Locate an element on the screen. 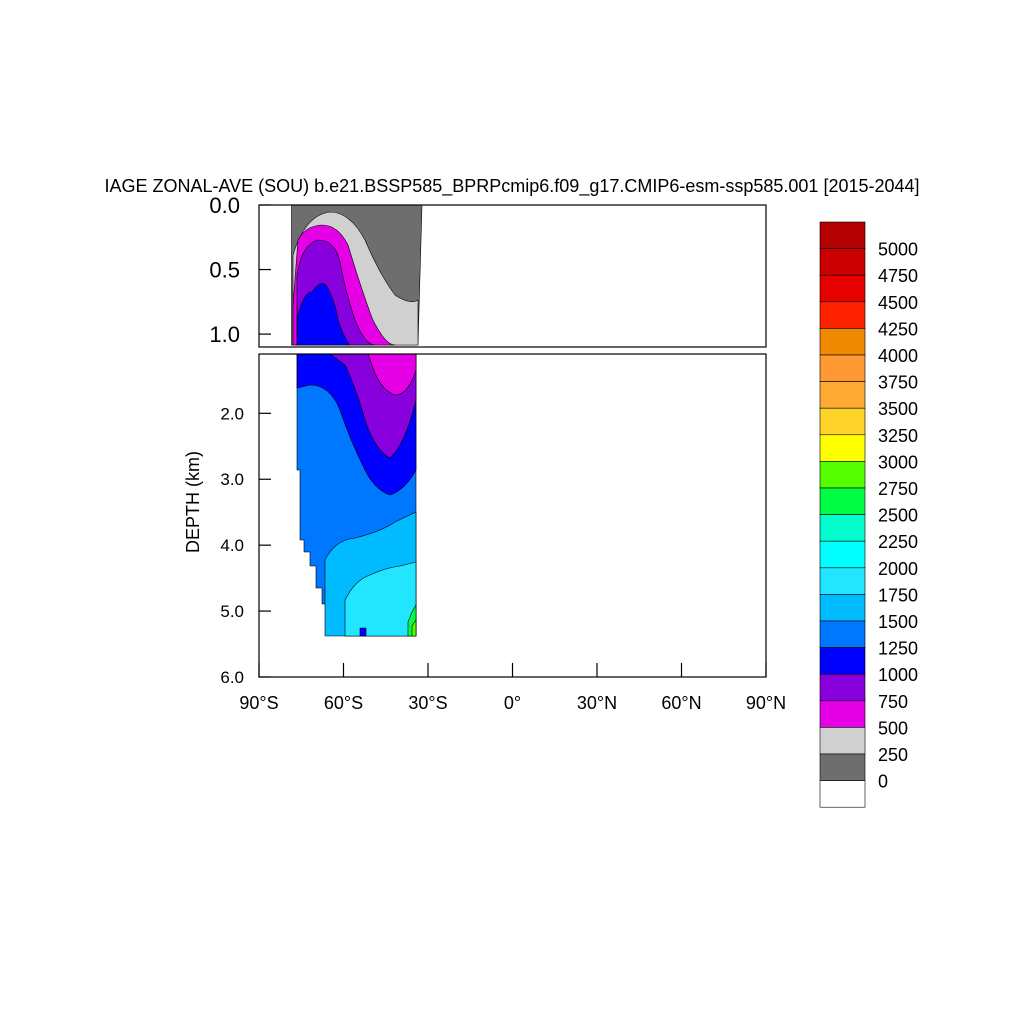 This screenshot has height=1024, width=1024. colorbar-label: 750 is located at coordinates (893, 702).